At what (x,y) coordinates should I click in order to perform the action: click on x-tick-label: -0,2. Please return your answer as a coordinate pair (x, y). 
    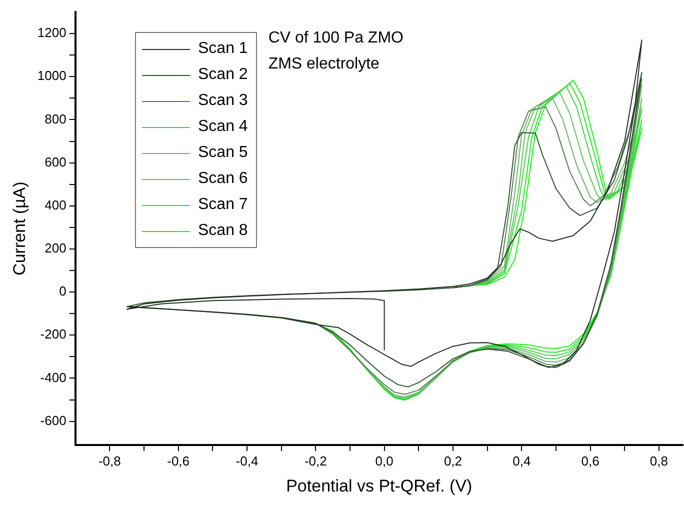
    Looking at the image, I should click on (315, 460).